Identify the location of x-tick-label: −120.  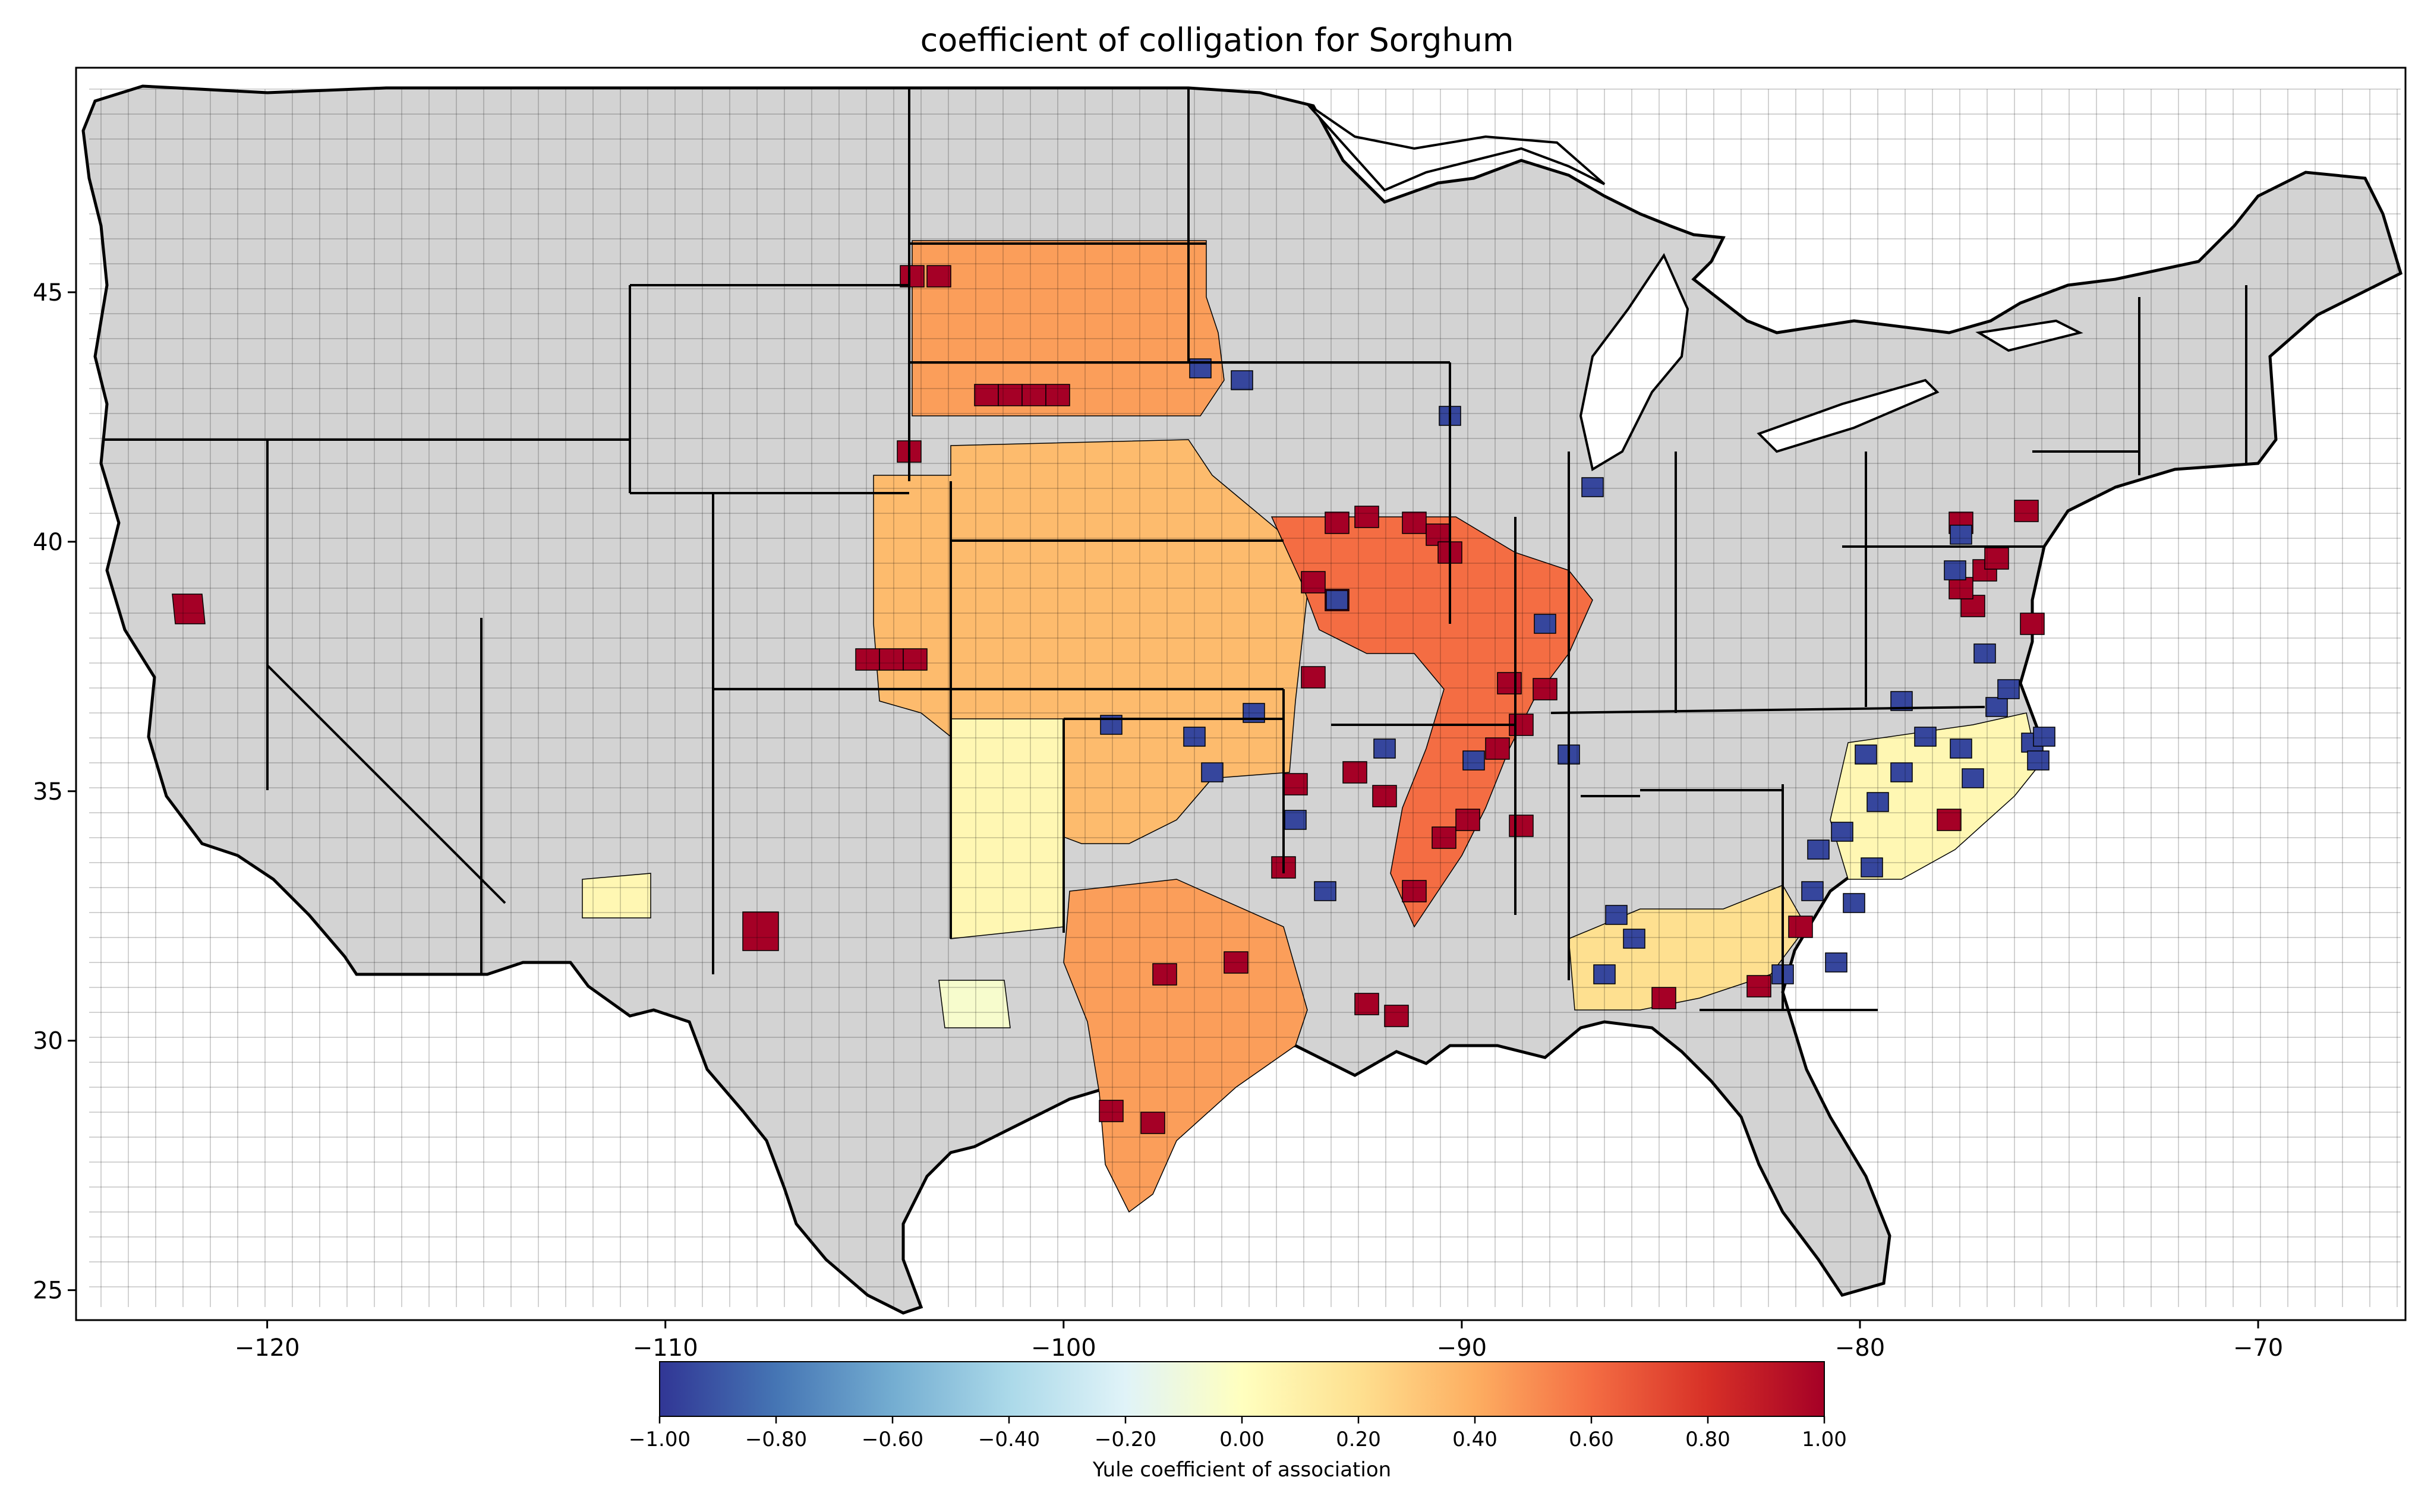
(267, 1348).